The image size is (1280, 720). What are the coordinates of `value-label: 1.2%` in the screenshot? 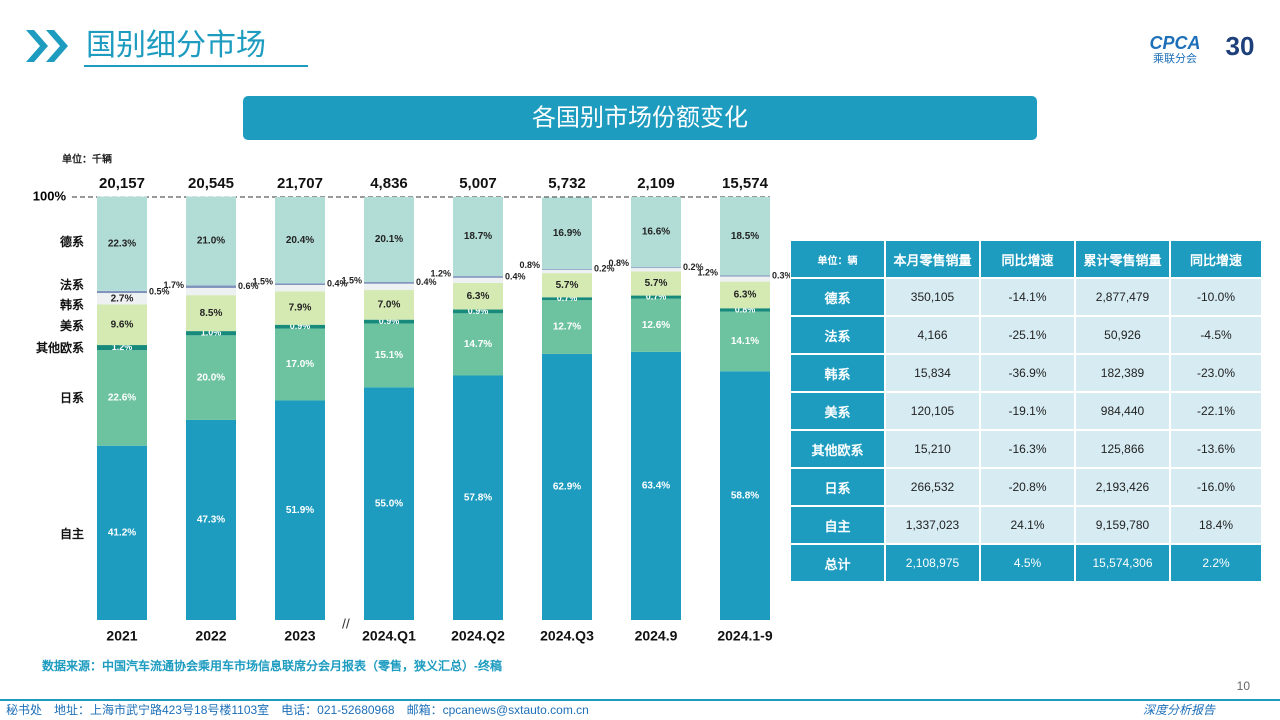 It's located at (122, 347).